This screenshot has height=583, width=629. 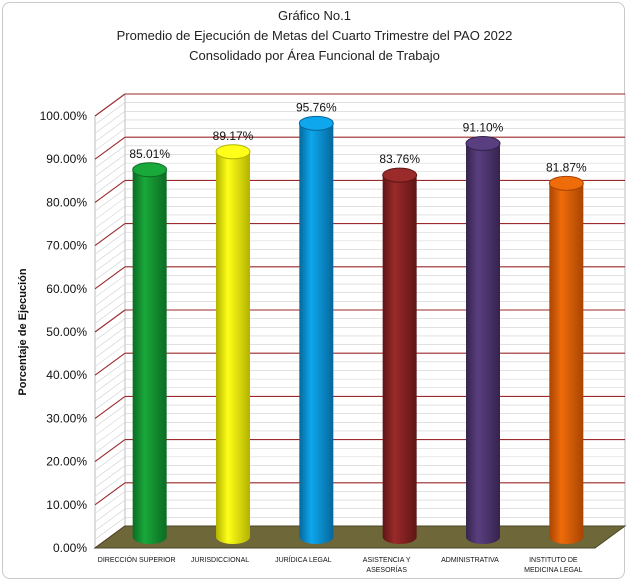 I want to click on y-tick-label: 10.00%, so click(x=66, y=505).